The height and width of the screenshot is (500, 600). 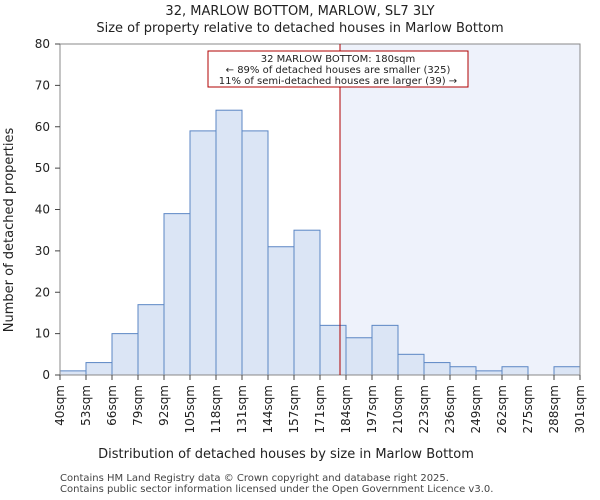 I want to click on annotation-line-1: 32 MARLOW BOTTOM: 180sqm, so click(x=338, y=59).